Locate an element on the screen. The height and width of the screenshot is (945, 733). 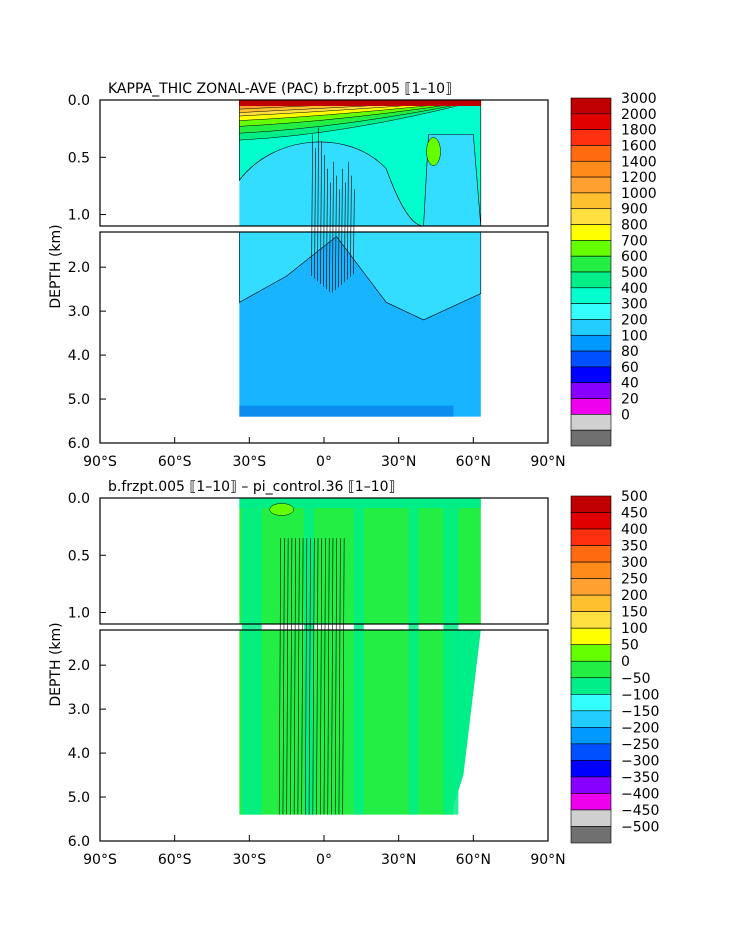
colorbar-label: 150 is located at coordinates (634, 613).